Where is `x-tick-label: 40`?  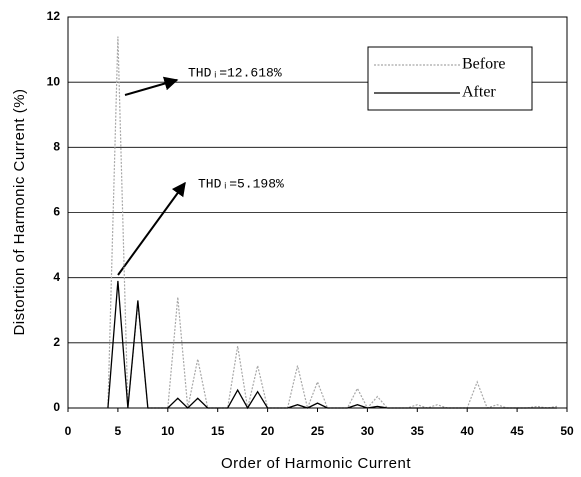
x-tick-label: 40 is located at coordinates (468, 431).